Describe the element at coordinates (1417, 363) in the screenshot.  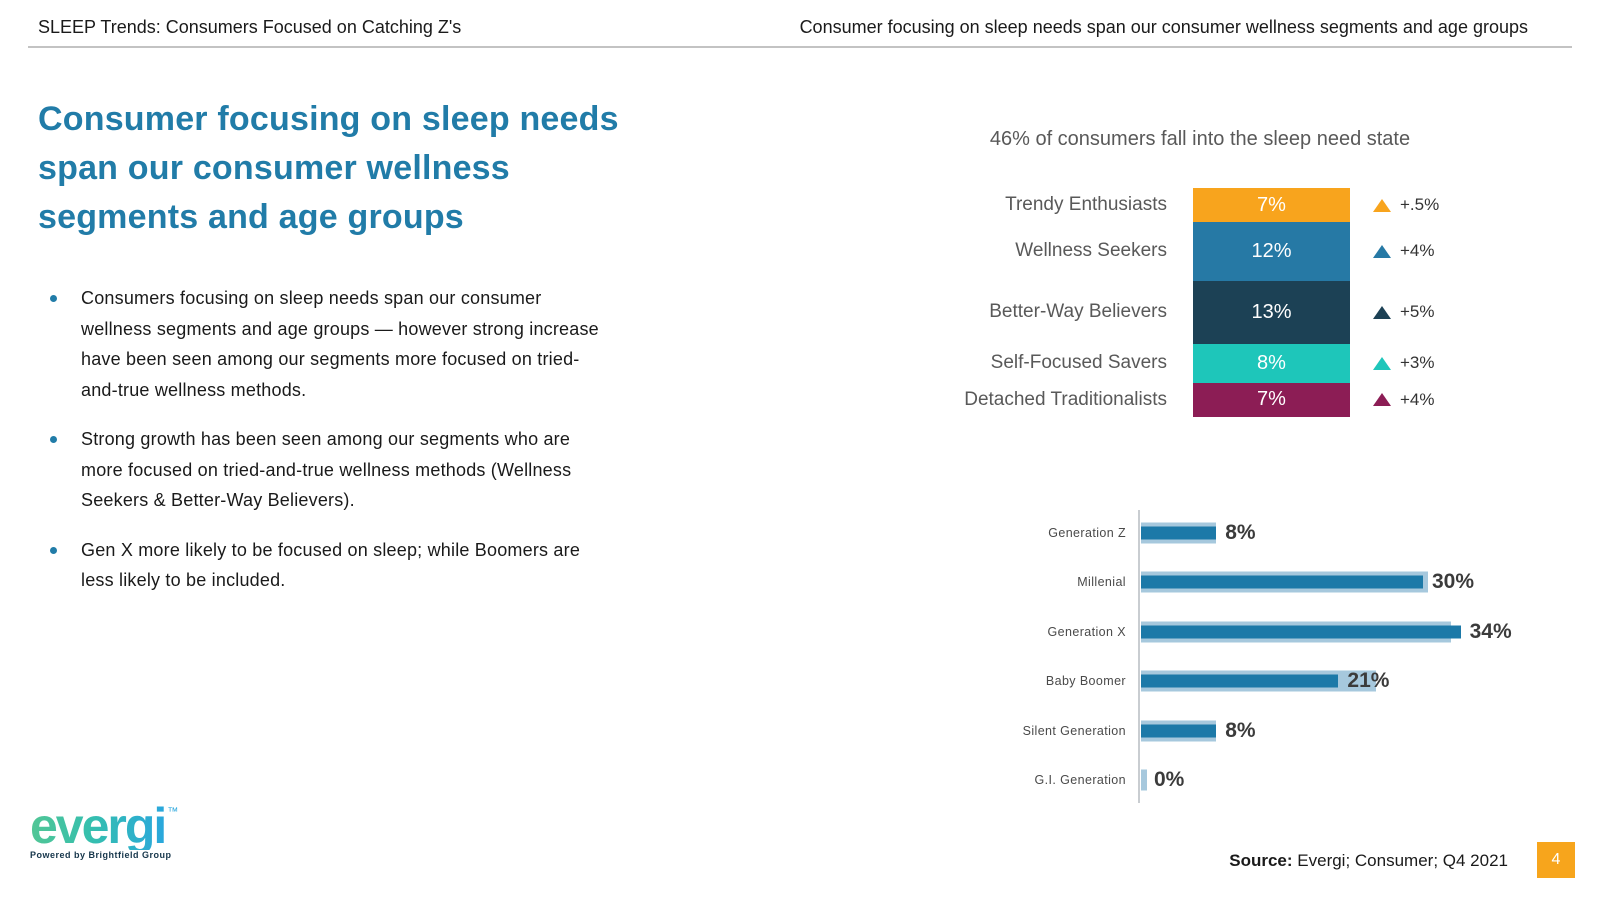
I see `segment-change-value: +3%` at that location.